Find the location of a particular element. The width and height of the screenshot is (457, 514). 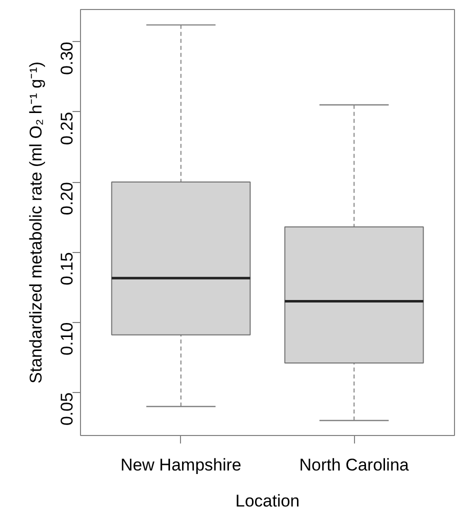

x-tick-label: North Carolina is located at coordinates (354, 465).